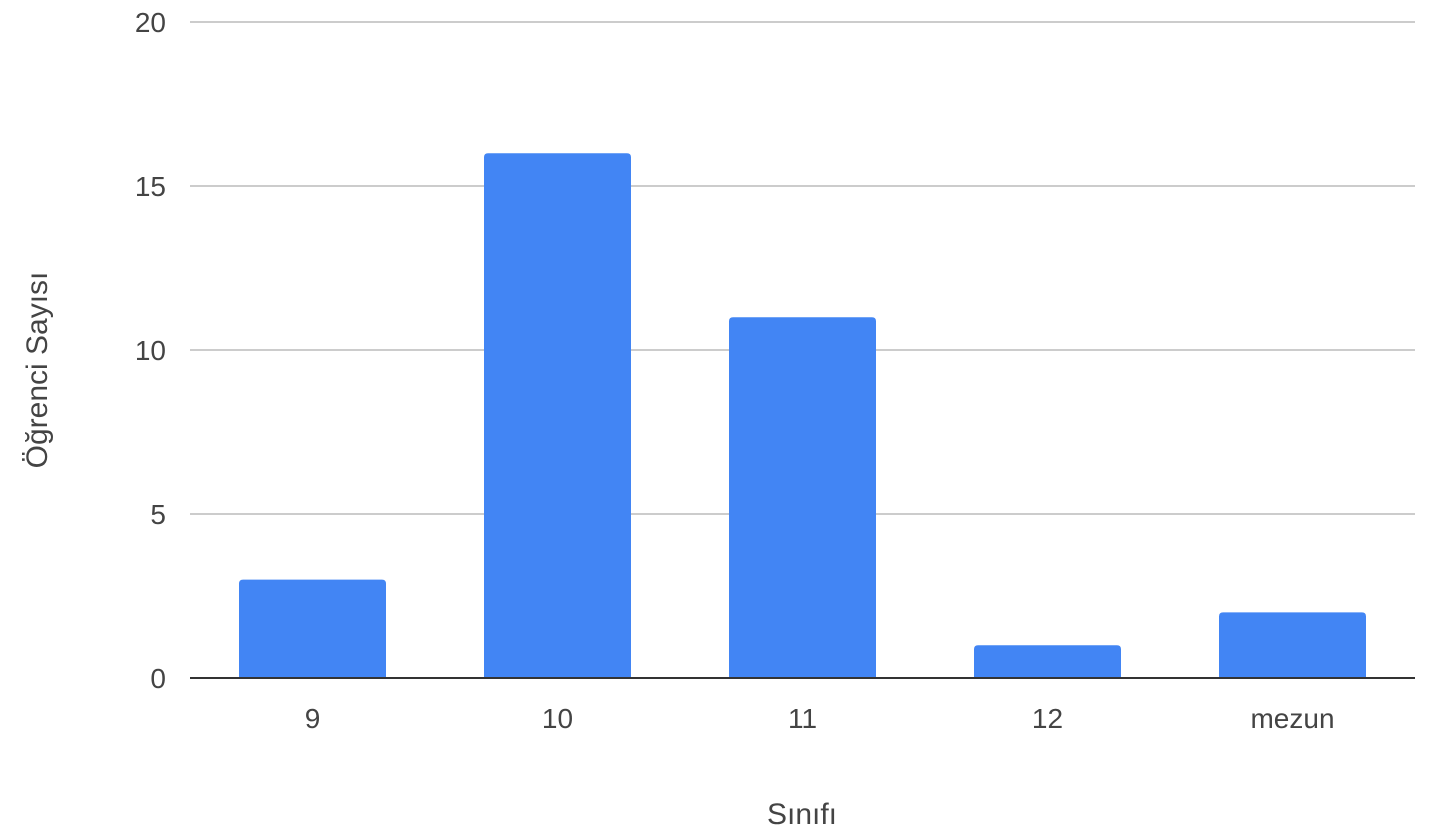  I want to click on x-tick-label: 11, so click(802, 718).